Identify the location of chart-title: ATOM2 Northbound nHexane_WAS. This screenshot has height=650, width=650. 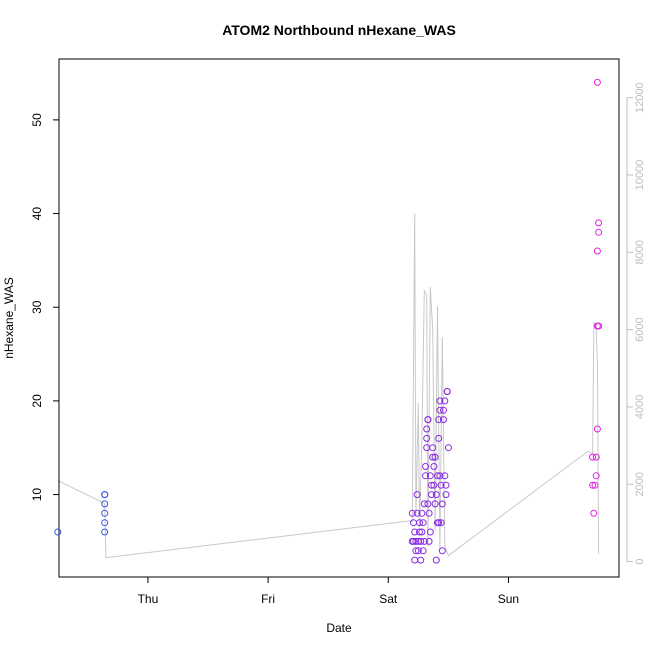
(339, 30).